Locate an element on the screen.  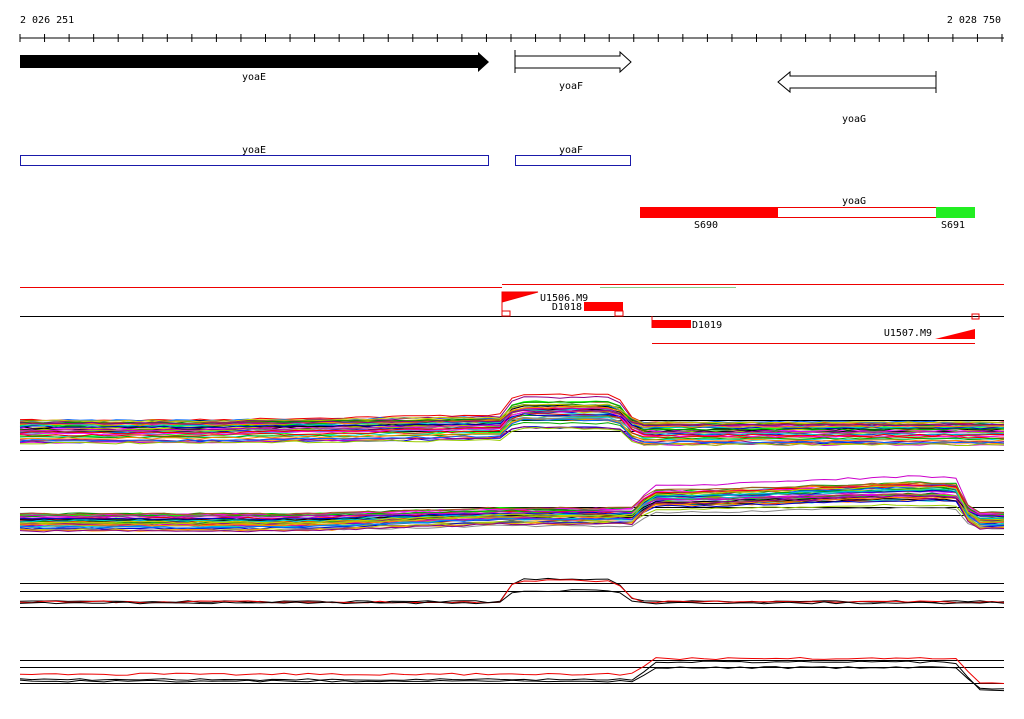
operon-label: yoaG is located at coordinates (854, 201).